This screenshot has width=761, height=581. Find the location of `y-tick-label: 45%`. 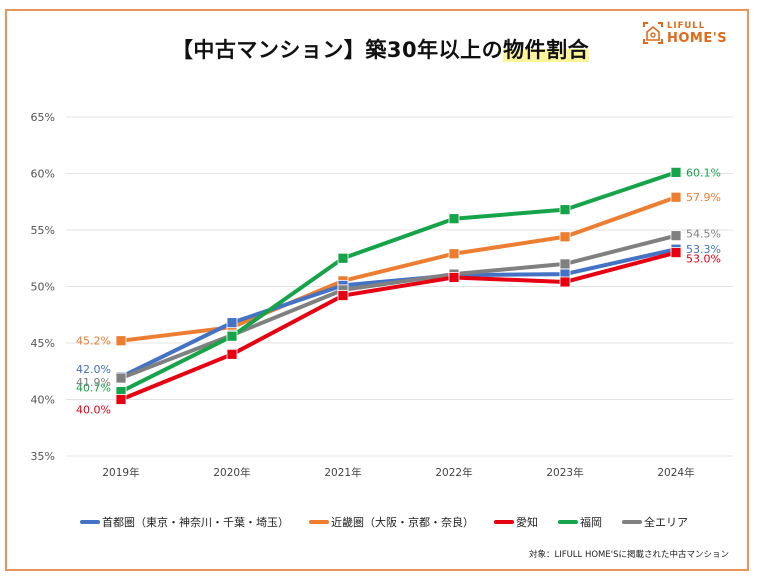

y-tick-label: 45% is located at coordinates (43, 343).